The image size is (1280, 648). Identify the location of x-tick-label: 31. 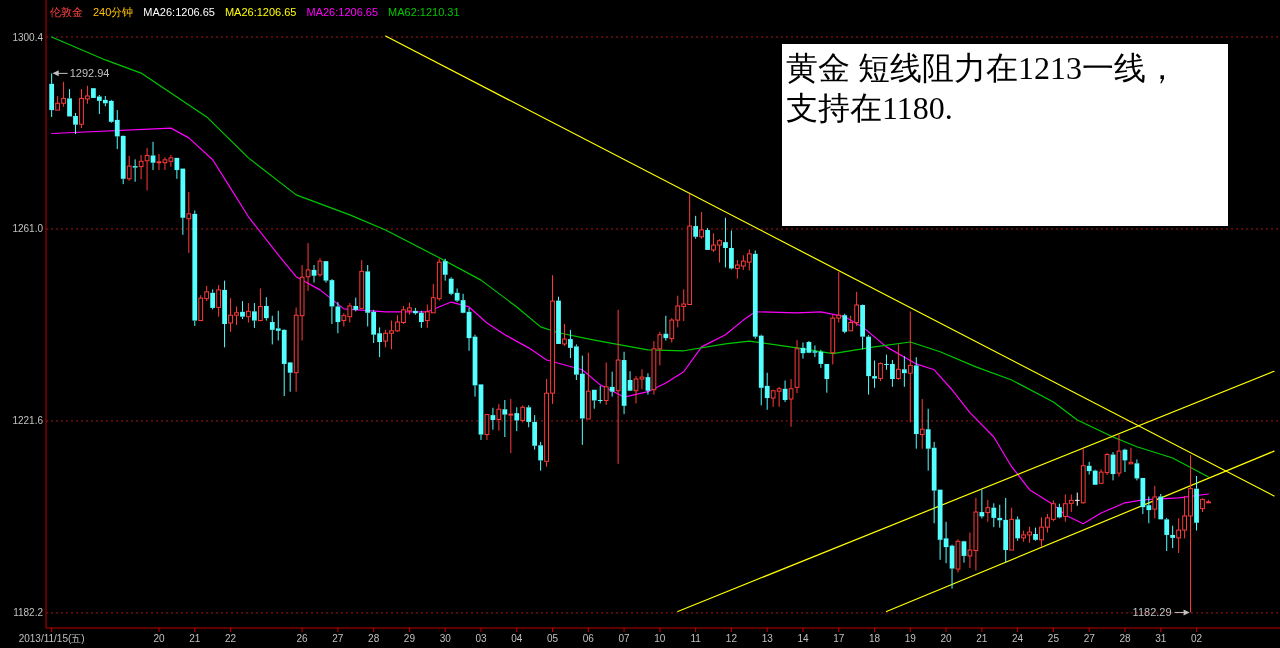
(1161, 638).